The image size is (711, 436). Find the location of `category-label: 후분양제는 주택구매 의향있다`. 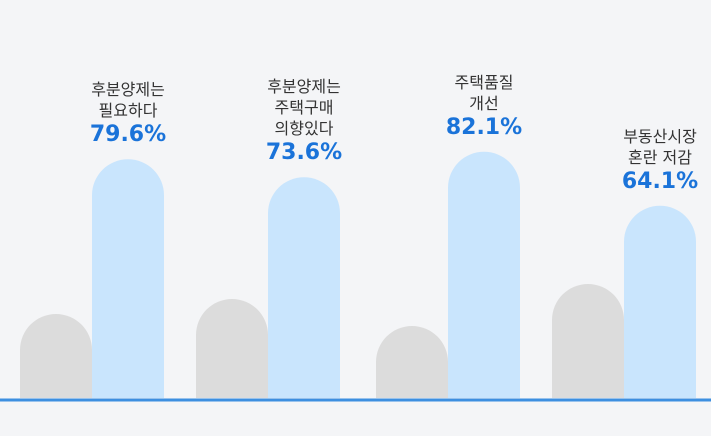

category-label: 후분양제는 주택구매 의향있다 is located at coordinates (304, 108).